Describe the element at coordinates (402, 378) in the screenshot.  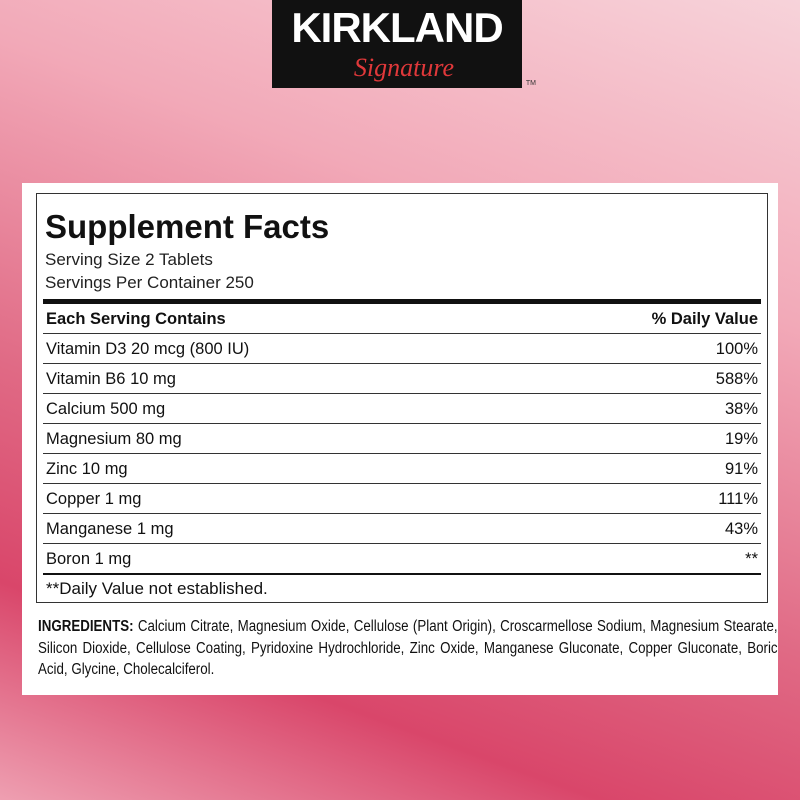
I see `table-row: Vitamin B6 10 mg 588%` at that location.